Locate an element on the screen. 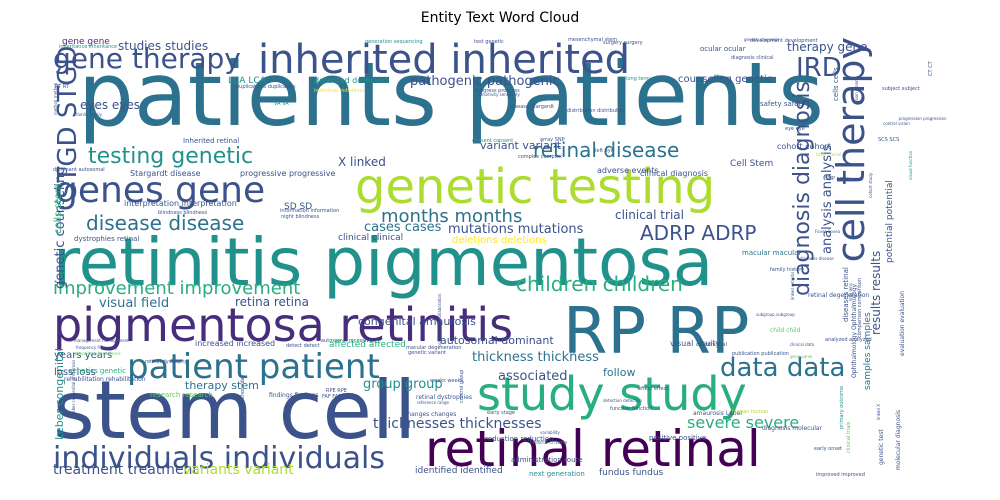  word-68: detected detected is located at coordinates (351, 80).